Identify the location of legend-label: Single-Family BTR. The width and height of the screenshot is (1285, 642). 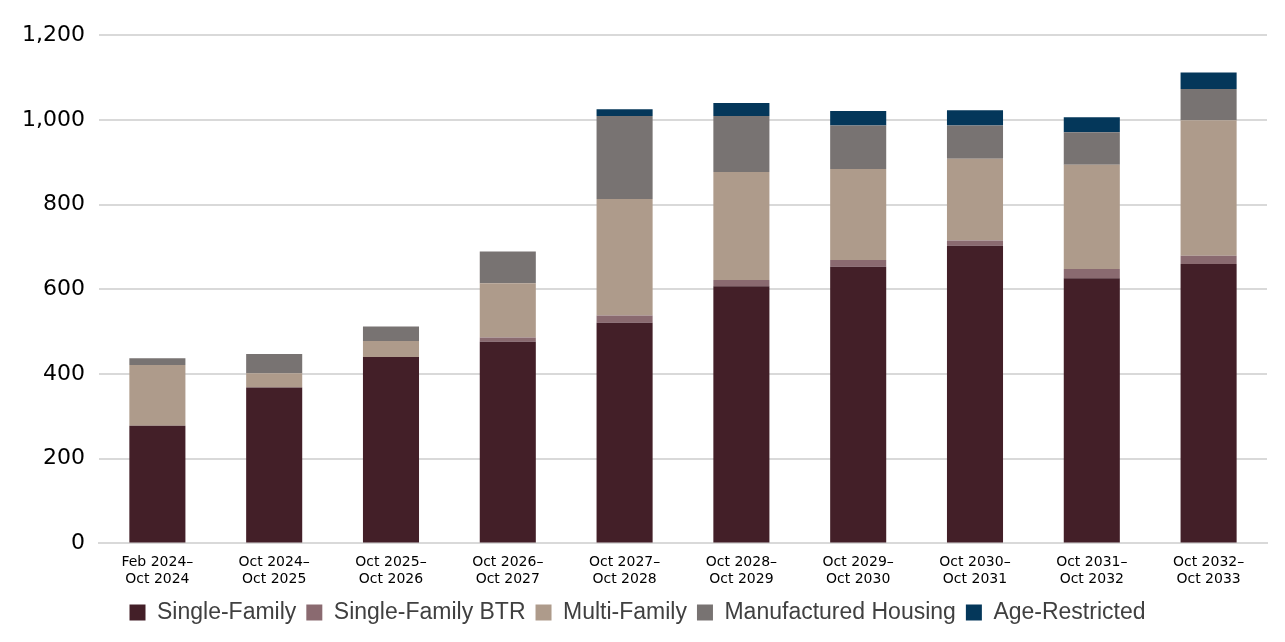
(429, 610).